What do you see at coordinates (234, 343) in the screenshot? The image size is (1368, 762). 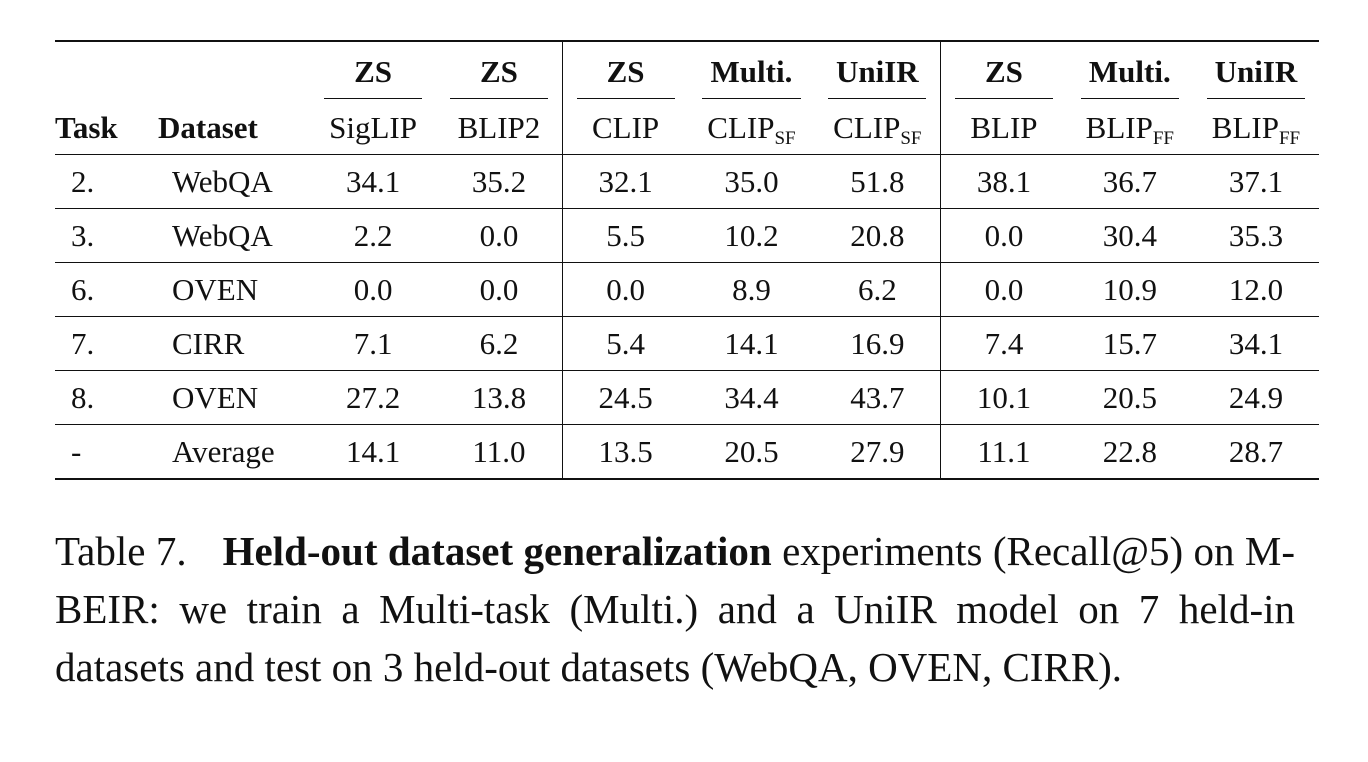 I see `dataset-cell: CIRR` at bounding box center [234, 343].